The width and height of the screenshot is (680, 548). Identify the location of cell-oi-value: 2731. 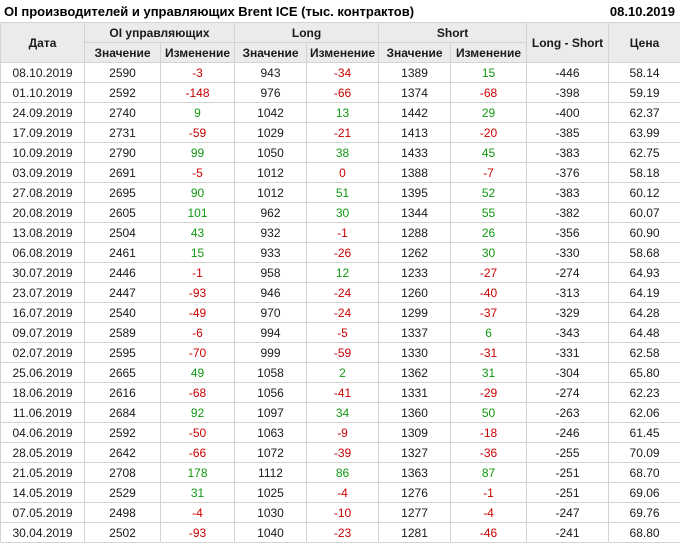
(122, 132).